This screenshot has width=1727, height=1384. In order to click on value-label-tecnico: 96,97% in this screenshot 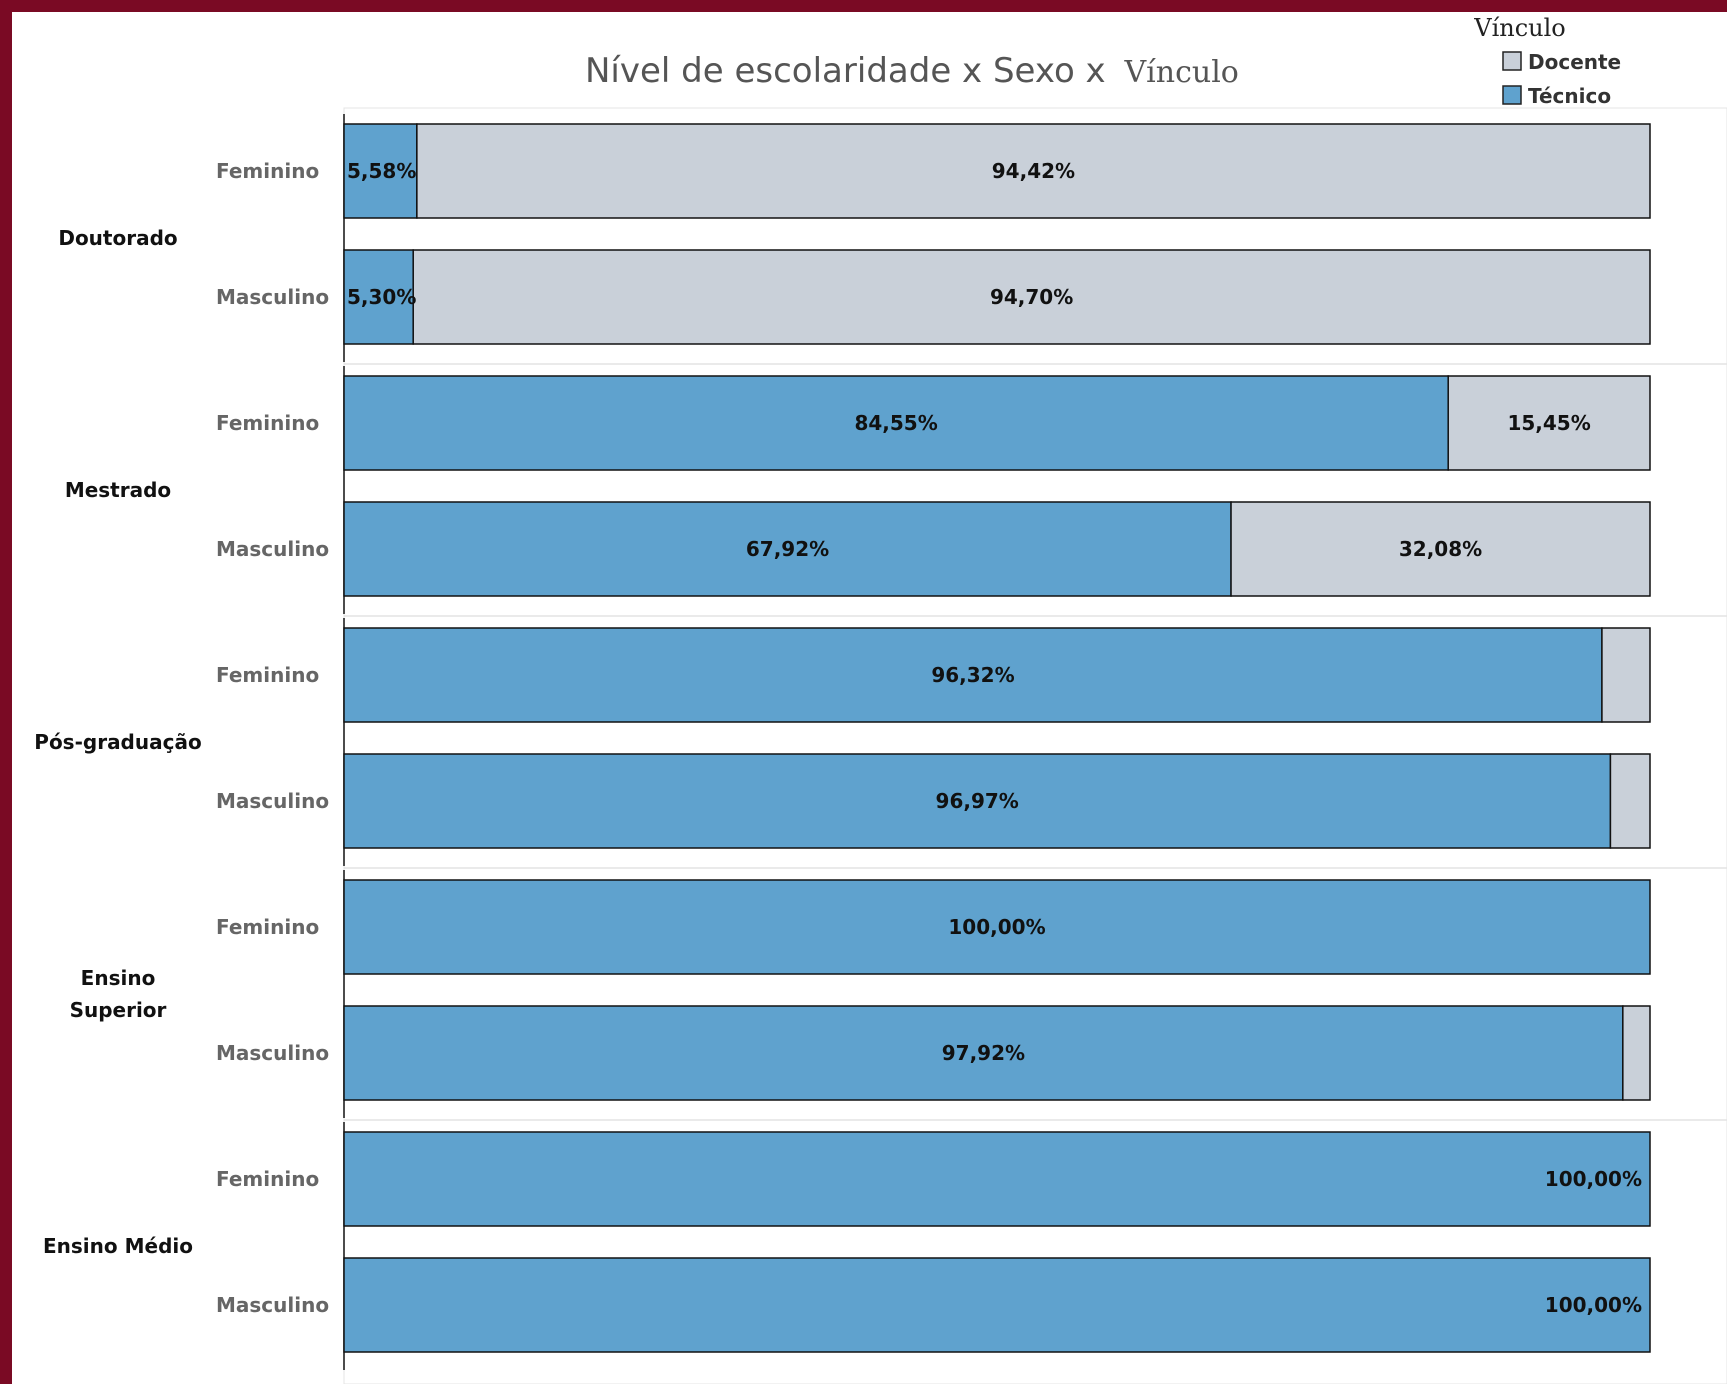, I will do `click(977, 801)`.